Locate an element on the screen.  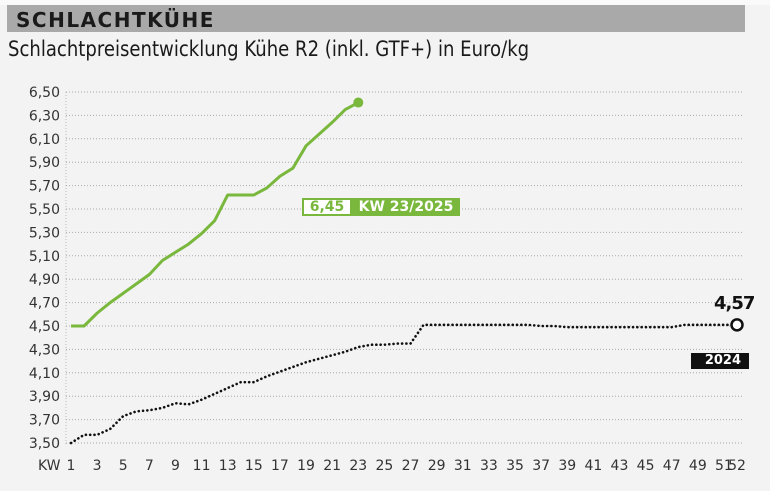
x-tick-label: 27 is located at coordinates (411, 466).